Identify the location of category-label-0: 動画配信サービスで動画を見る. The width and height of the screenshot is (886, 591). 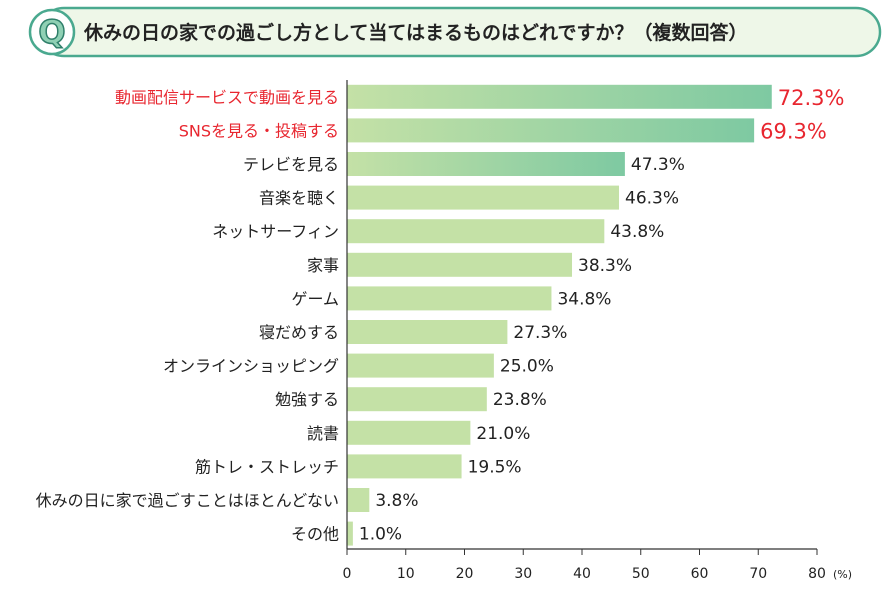
(227, 97).